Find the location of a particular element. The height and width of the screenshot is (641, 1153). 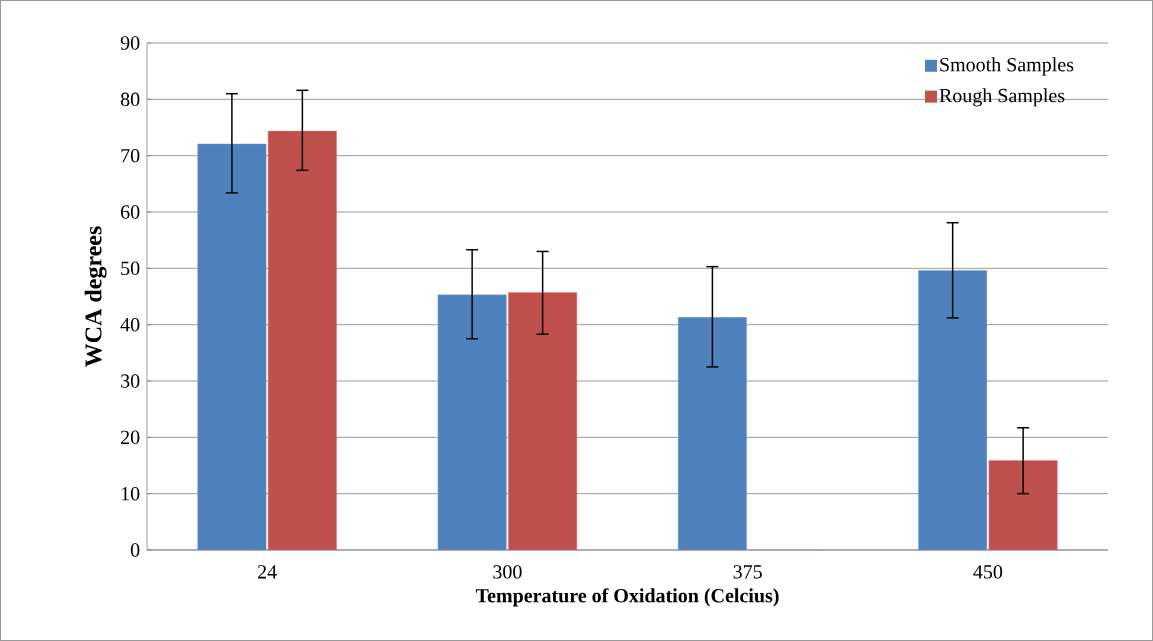

y-tick-label: 10 is located at coordinates (130, 493).